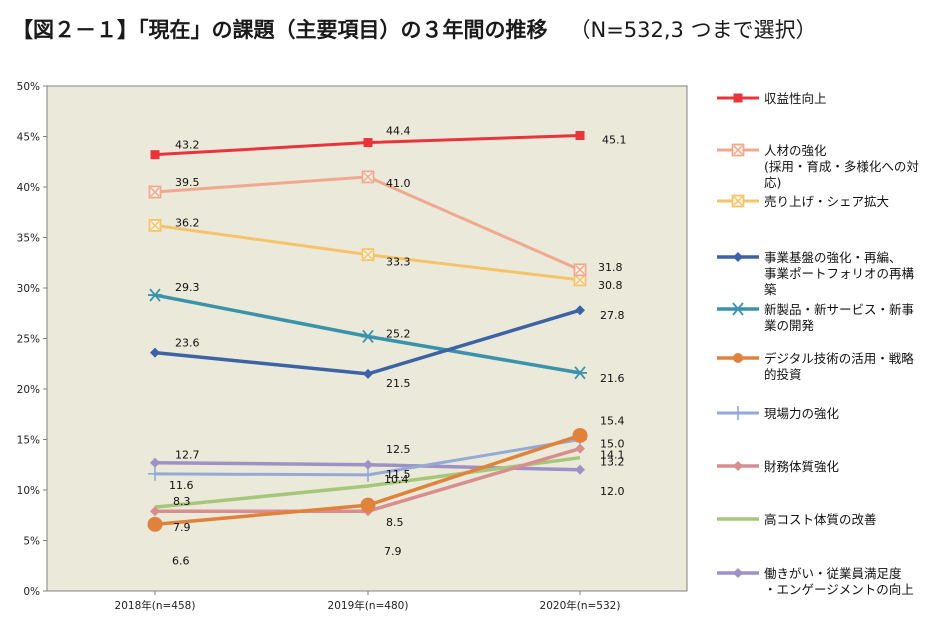  I want to click on legend-item-7: 現場力の強化, so click(778, 413).